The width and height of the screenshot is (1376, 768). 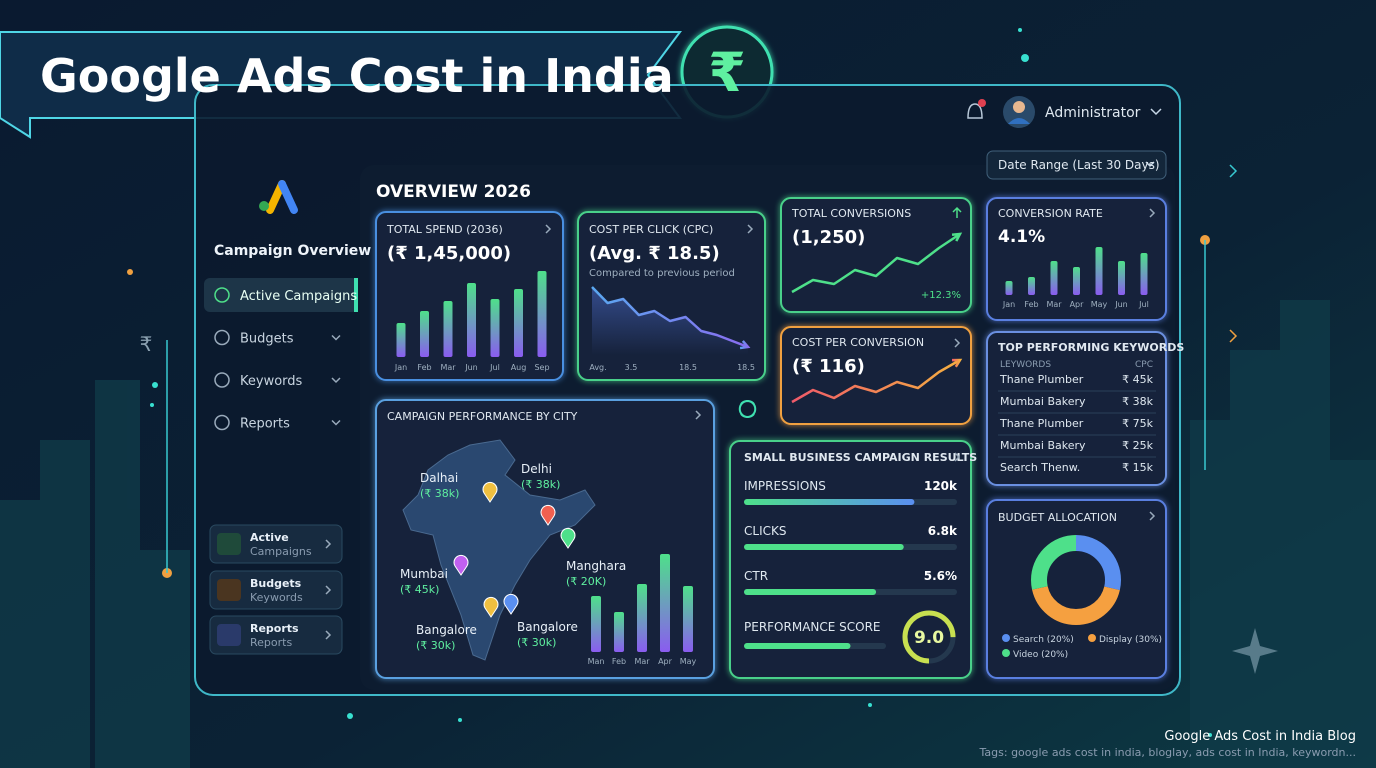 What do you see at coordinates (1021, 237) in the screenshot?
I see `card-value: 4.1%` at bounding box center [1021, 237].